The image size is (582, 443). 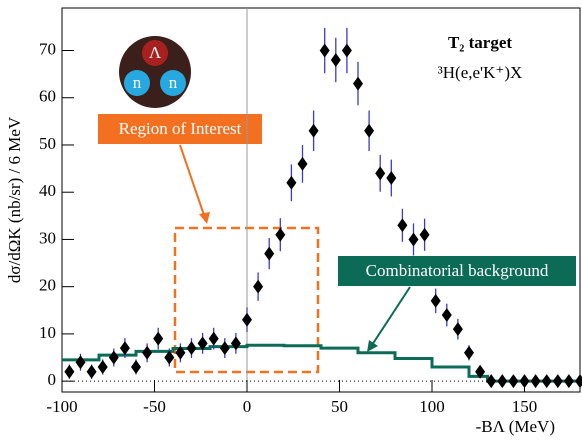 What do you see at coordinates (321, 363) in the screenshot?
I see `background-curve` at bounding box center [321, 363].